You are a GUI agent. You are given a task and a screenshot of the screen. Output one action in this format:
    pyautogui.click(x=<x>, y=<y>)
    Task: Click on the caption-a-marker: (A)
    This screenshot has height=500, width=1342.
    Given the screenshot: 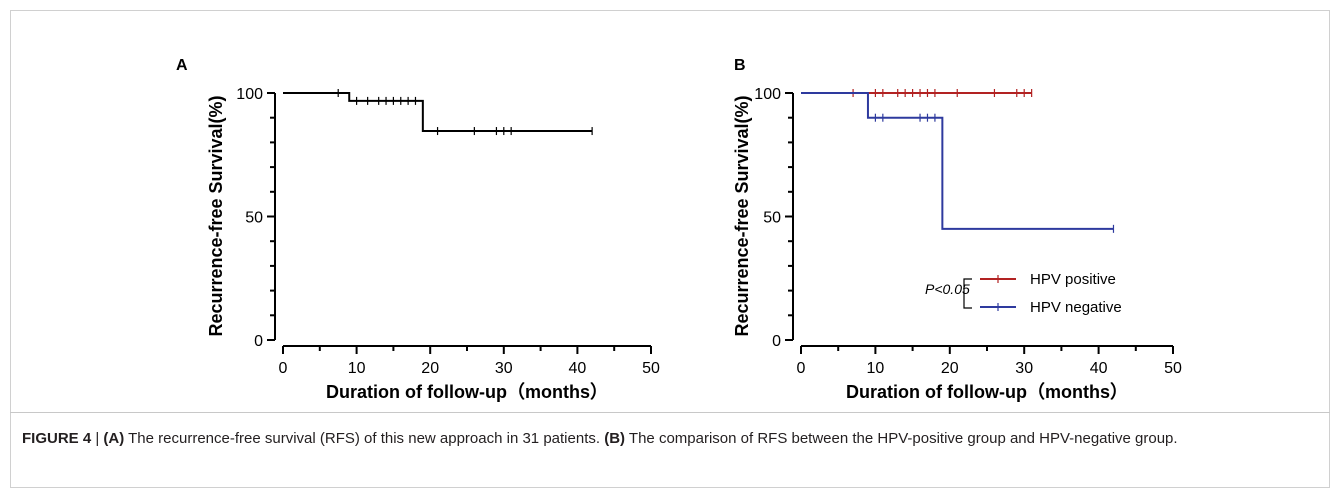 What is the action you would take?
    pyautogui.click(x=114, y=438)
    